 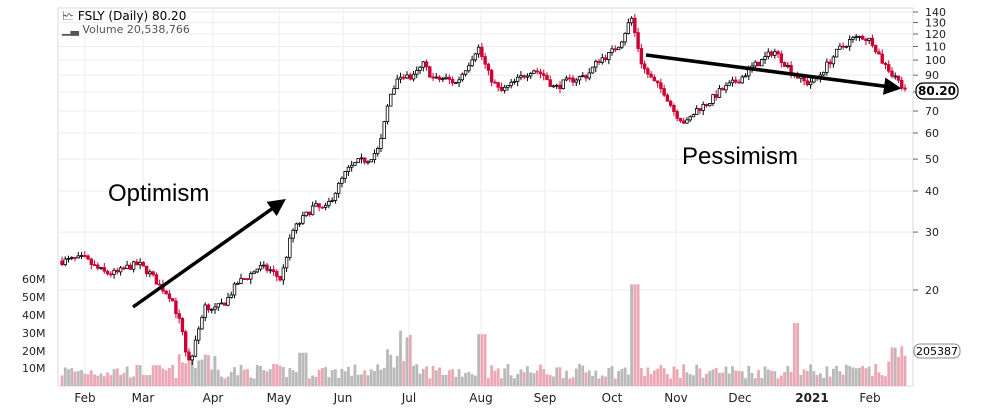 I want to click on date-tick-label: Jun, so click(x=343, y=398).